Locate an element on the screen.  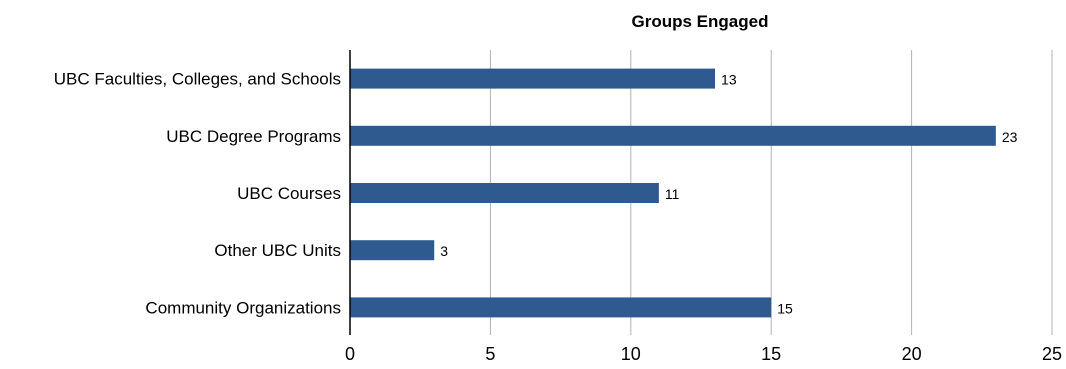
data-label-3: 3 is located at coordinates (444, 251).